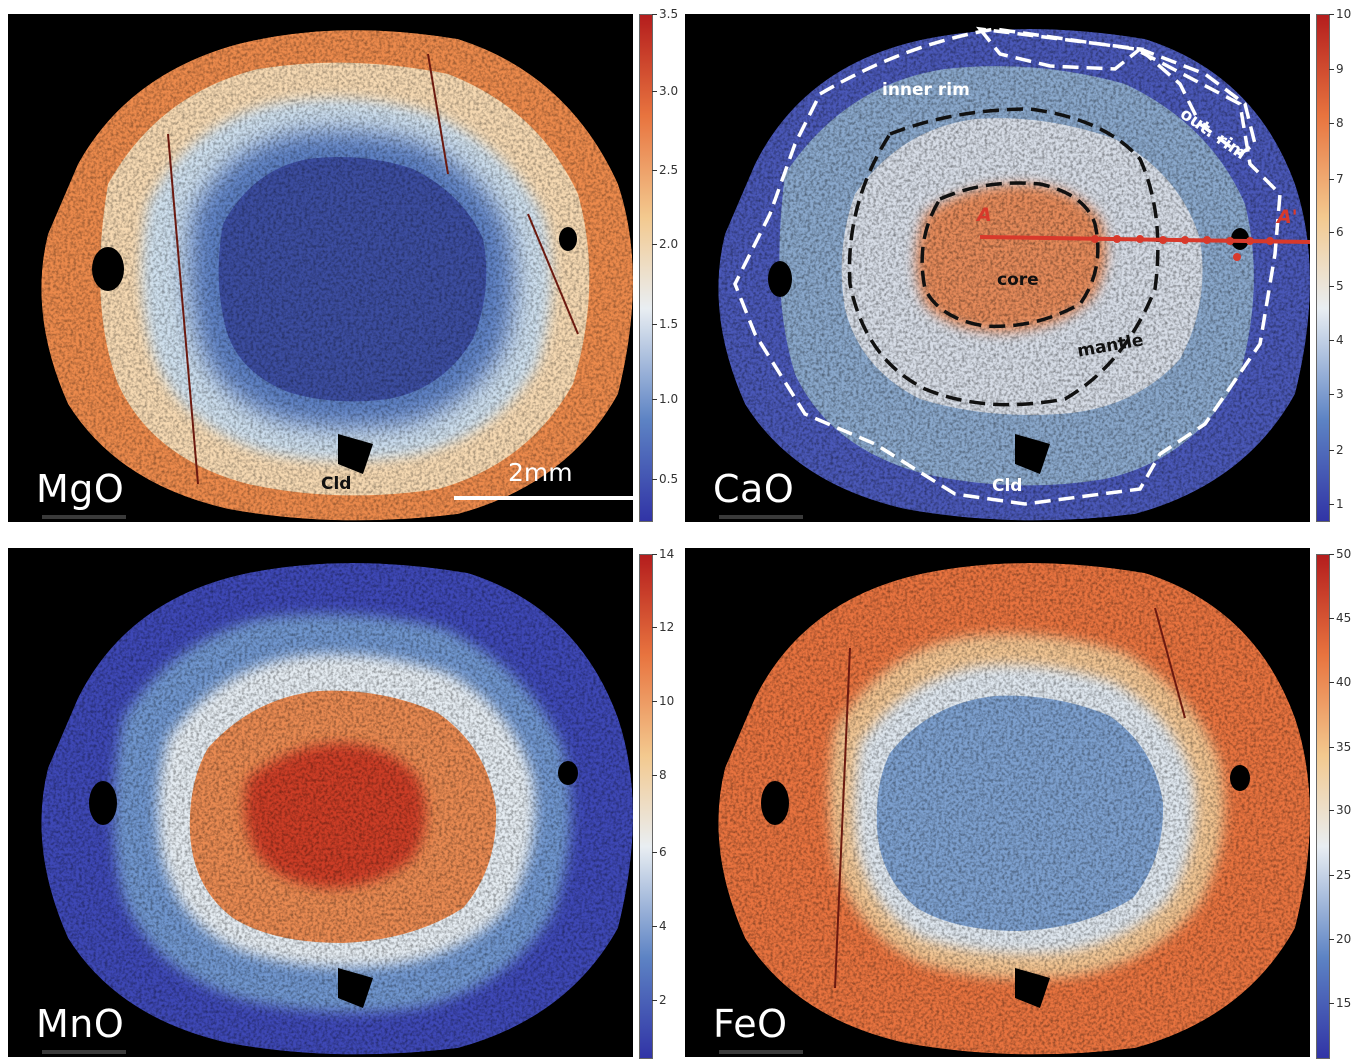  What do you see at coordinates (926, 90) in the screenshot?
I see `inner-rim-label: inner rim` at bounding box center [926, 90].